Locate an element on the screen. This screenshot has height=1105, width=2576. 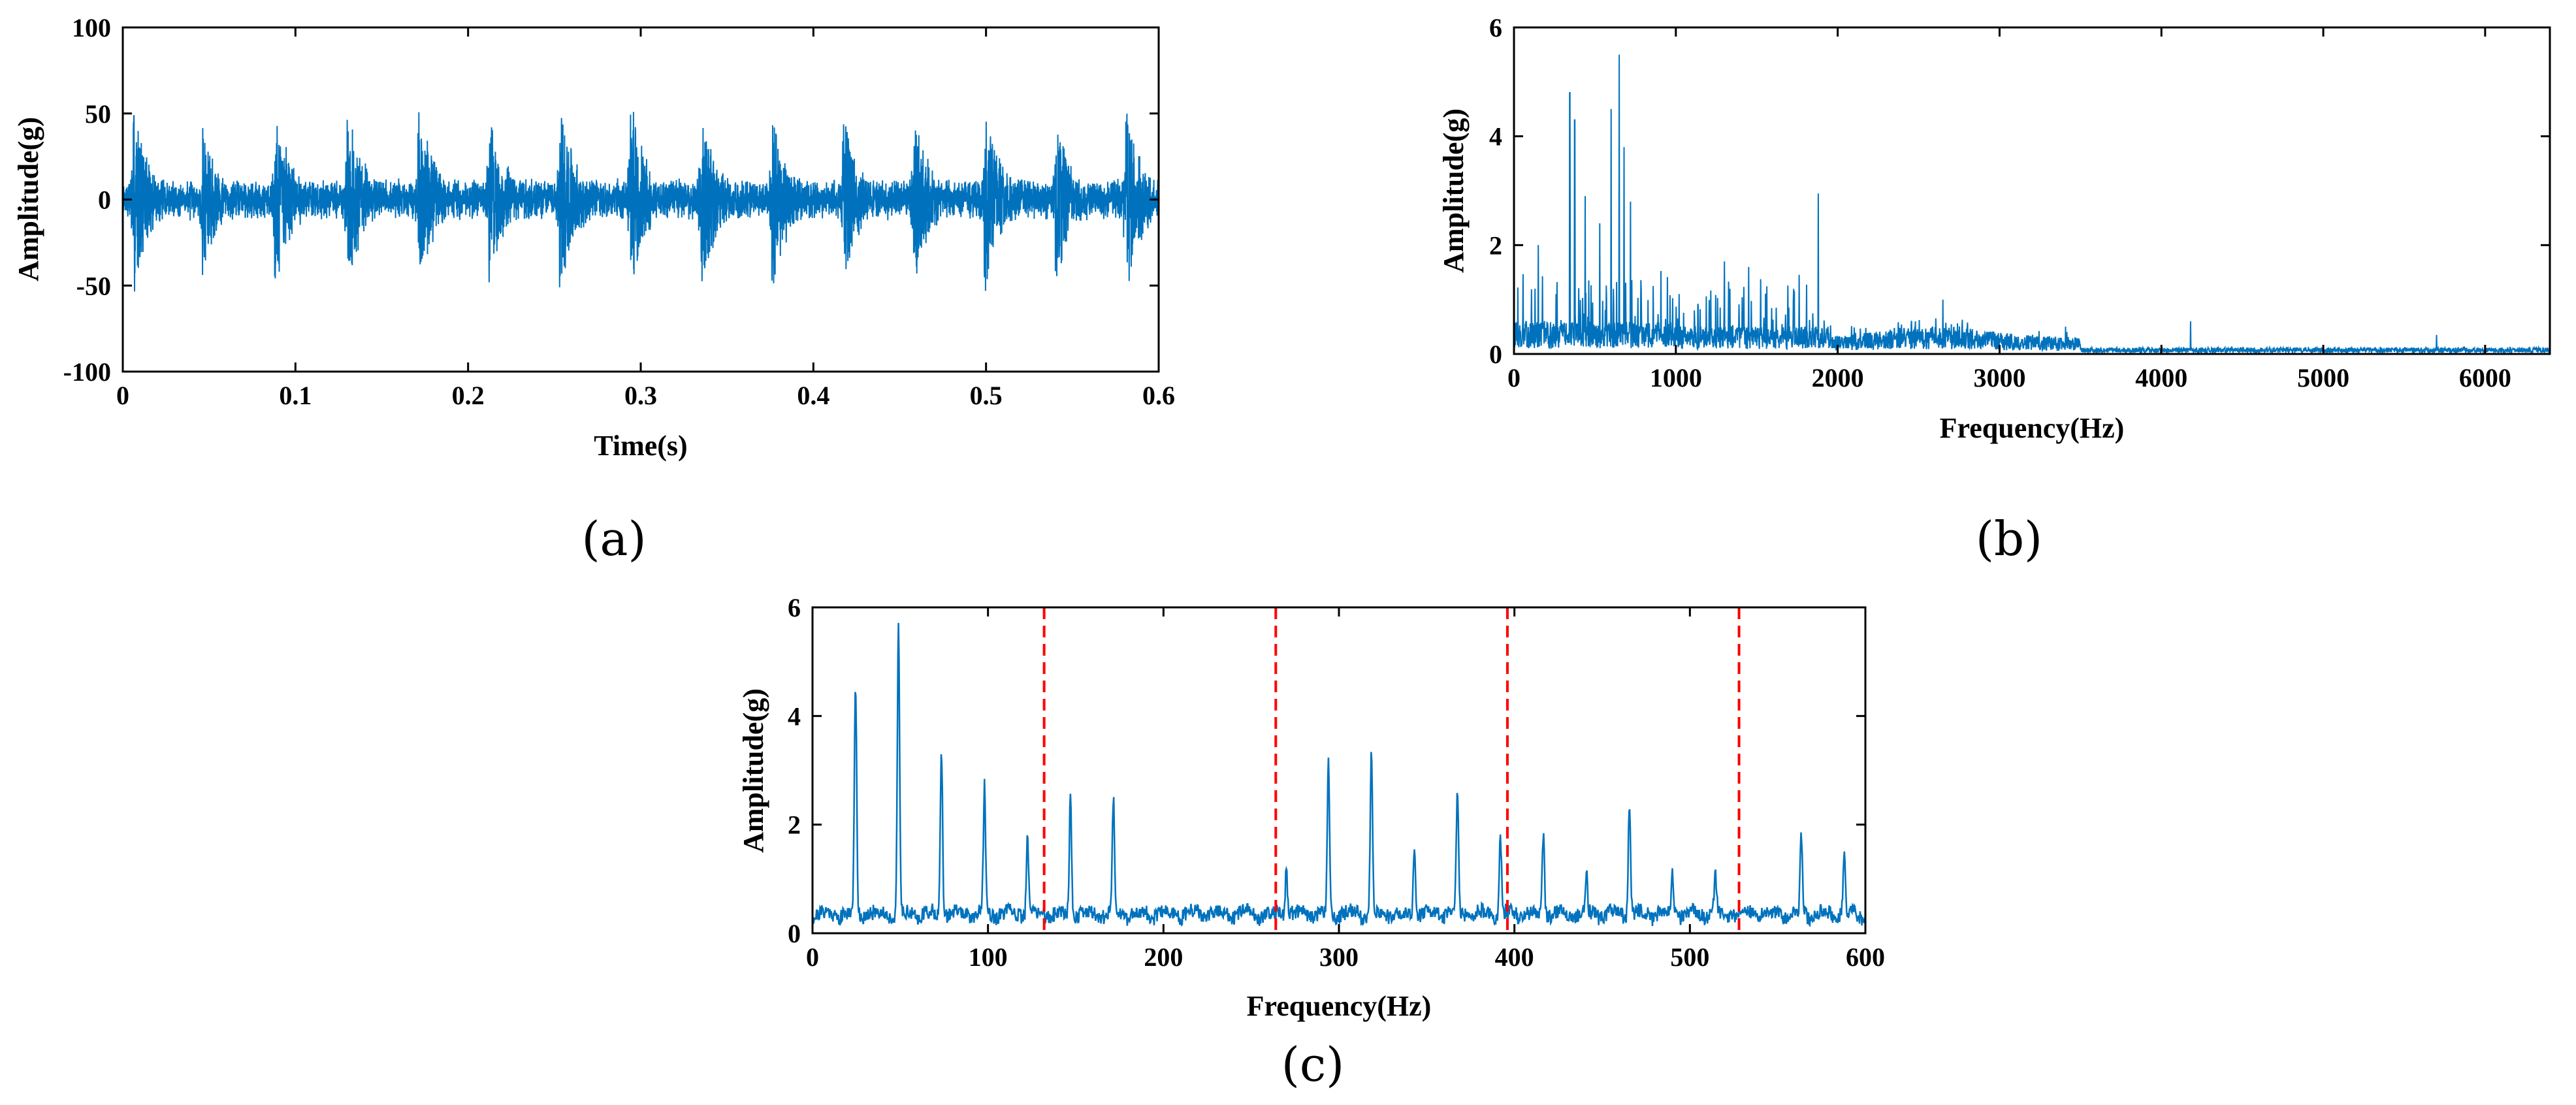
xtick-label: 200 is located at coordinates (1163, 957).